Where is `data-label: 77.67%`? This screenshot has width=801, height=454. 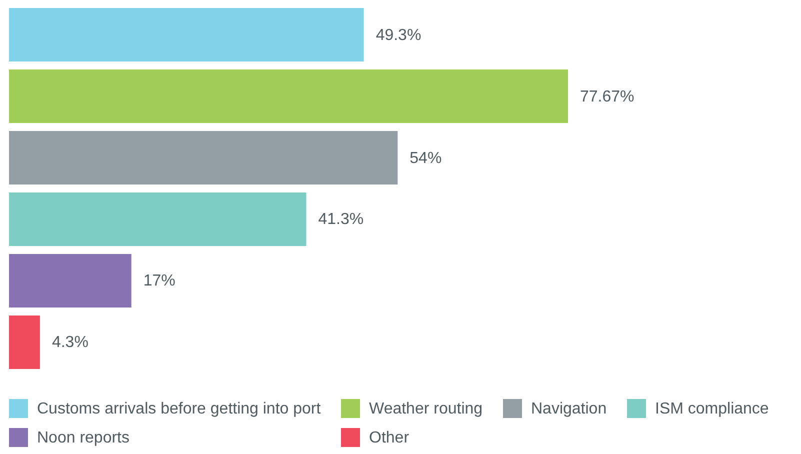
data-label: 77.67% is located at coordinates (607, 97).